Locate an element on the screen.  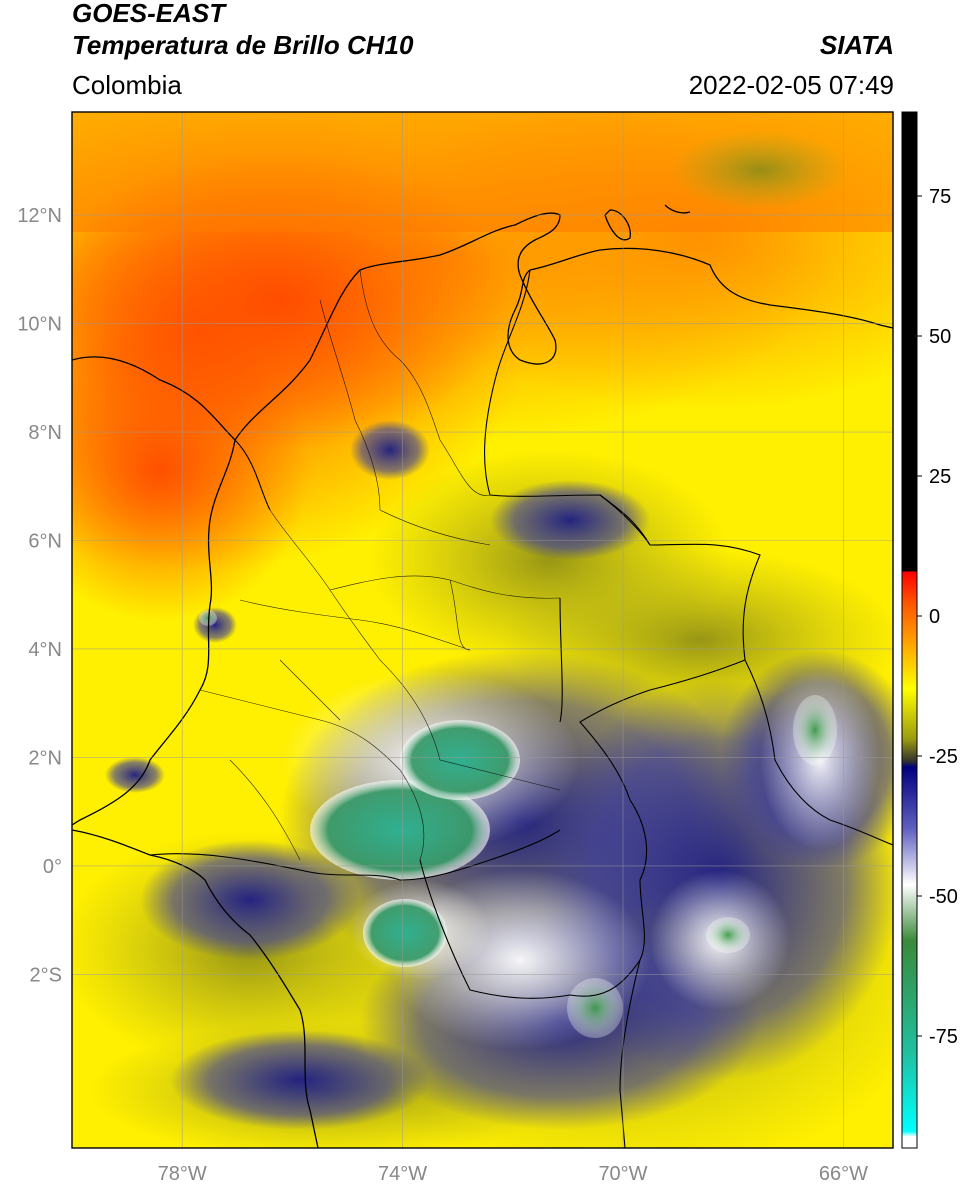
lat-tick-labels: 12°N 10°N 8°N 6°N 4°N 2°N 0° 2°S is located at coordinates (39, 595).